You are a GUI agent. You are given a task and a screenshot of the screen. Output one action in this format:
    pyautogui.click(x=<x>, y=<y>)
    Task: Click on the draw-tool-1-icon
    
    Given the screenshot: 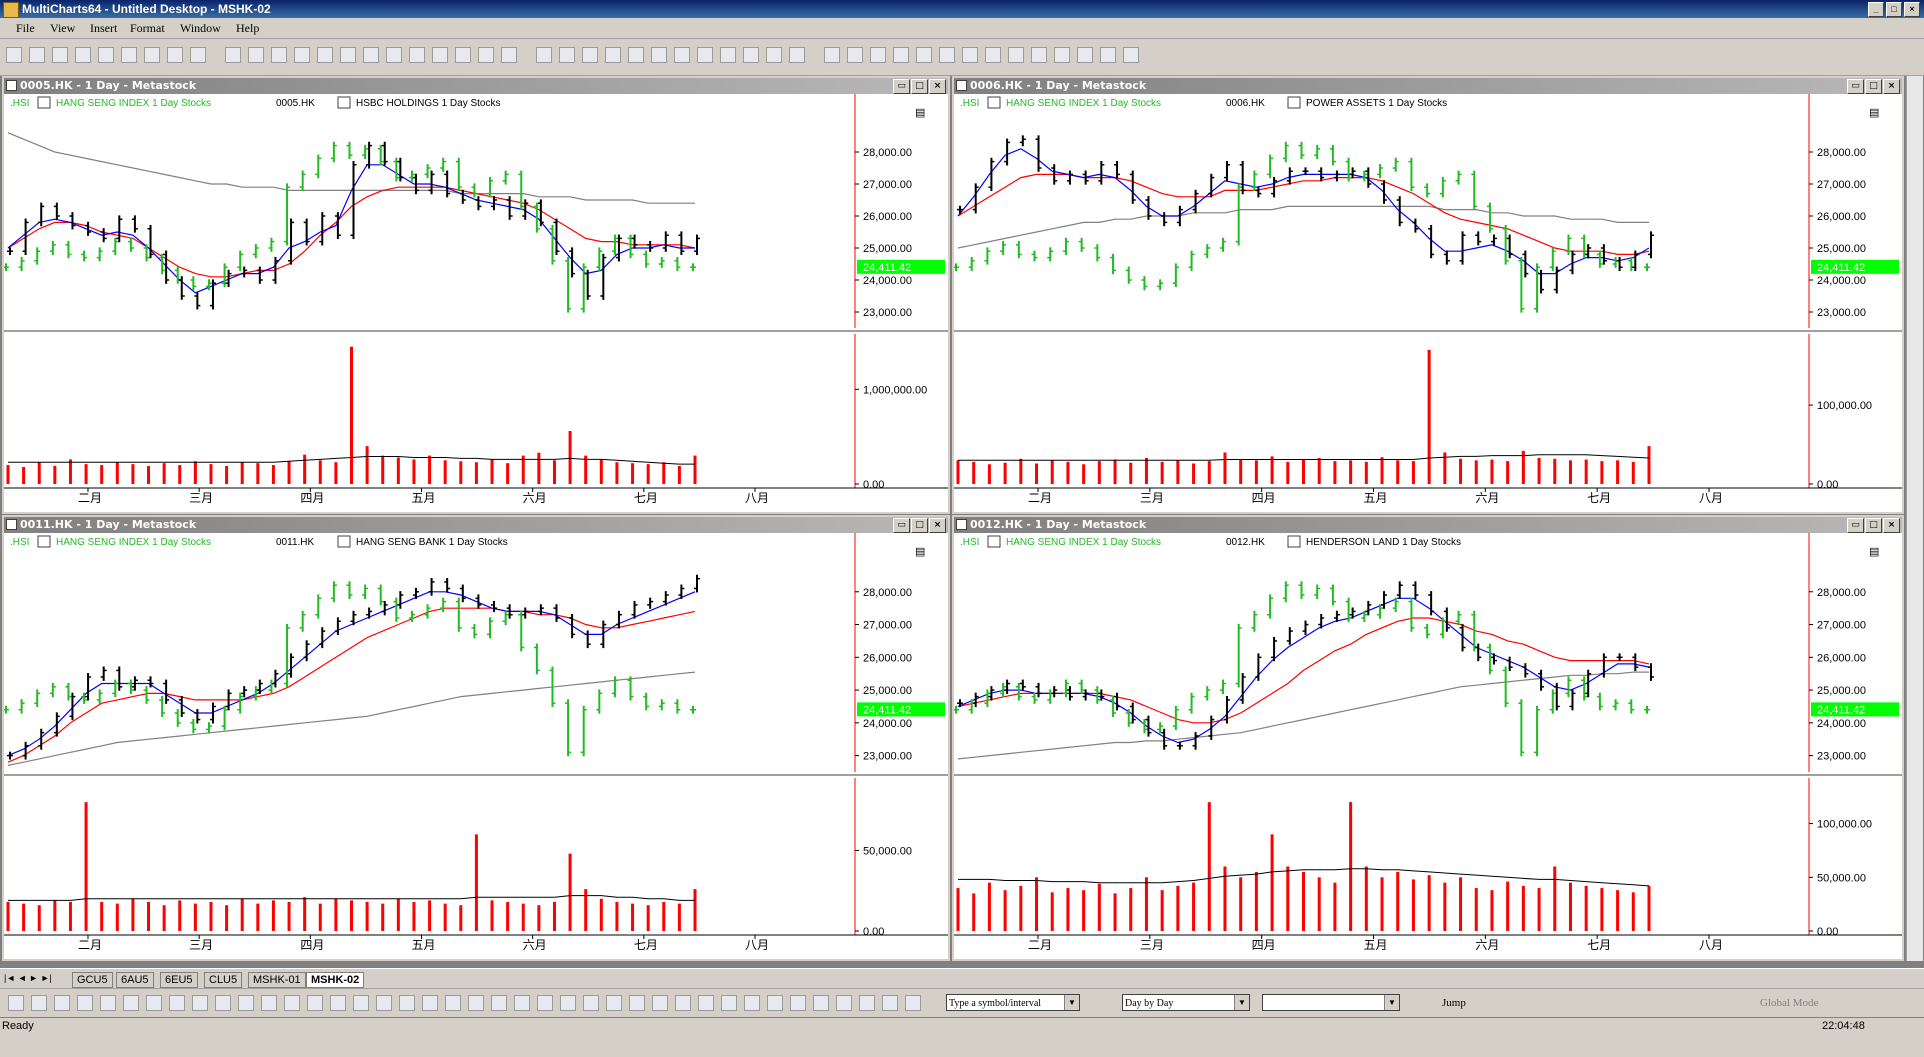 What is the action you would take?
    pyautogui.click(x=39, y=1003)
    